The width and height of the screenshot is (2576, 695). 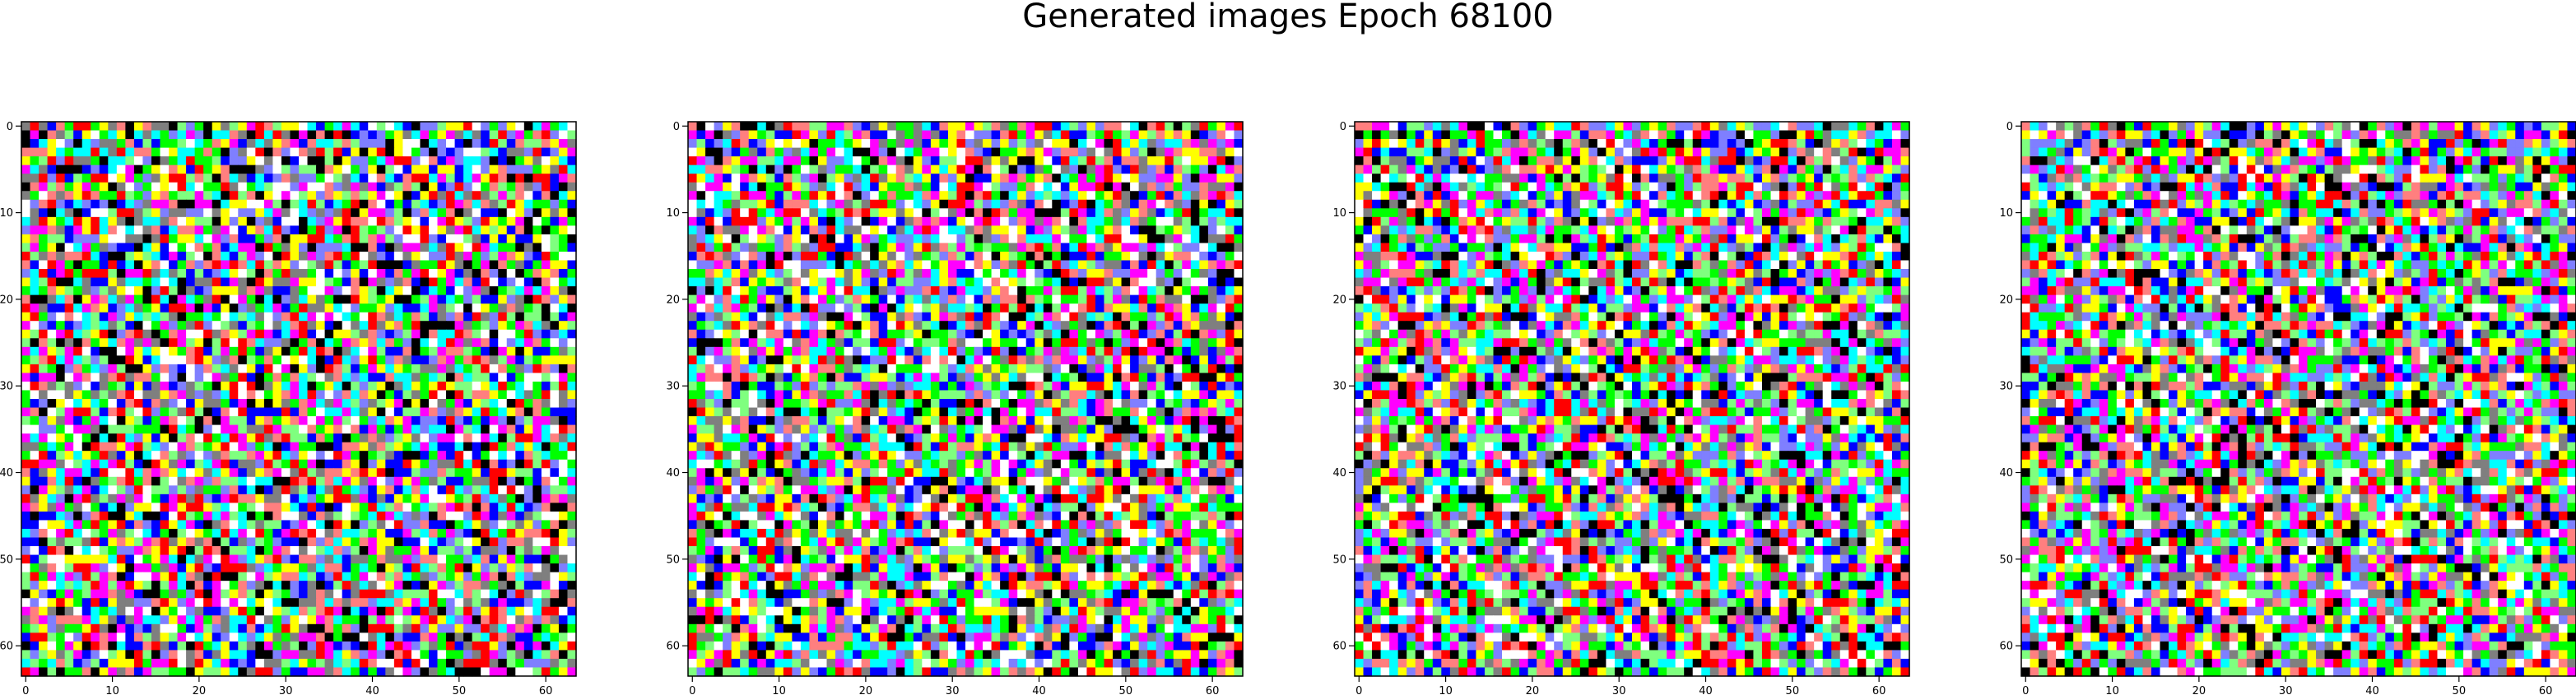 I want to click on figure-title: Generated images Epoch 68100, so click(x=1288, y=17).